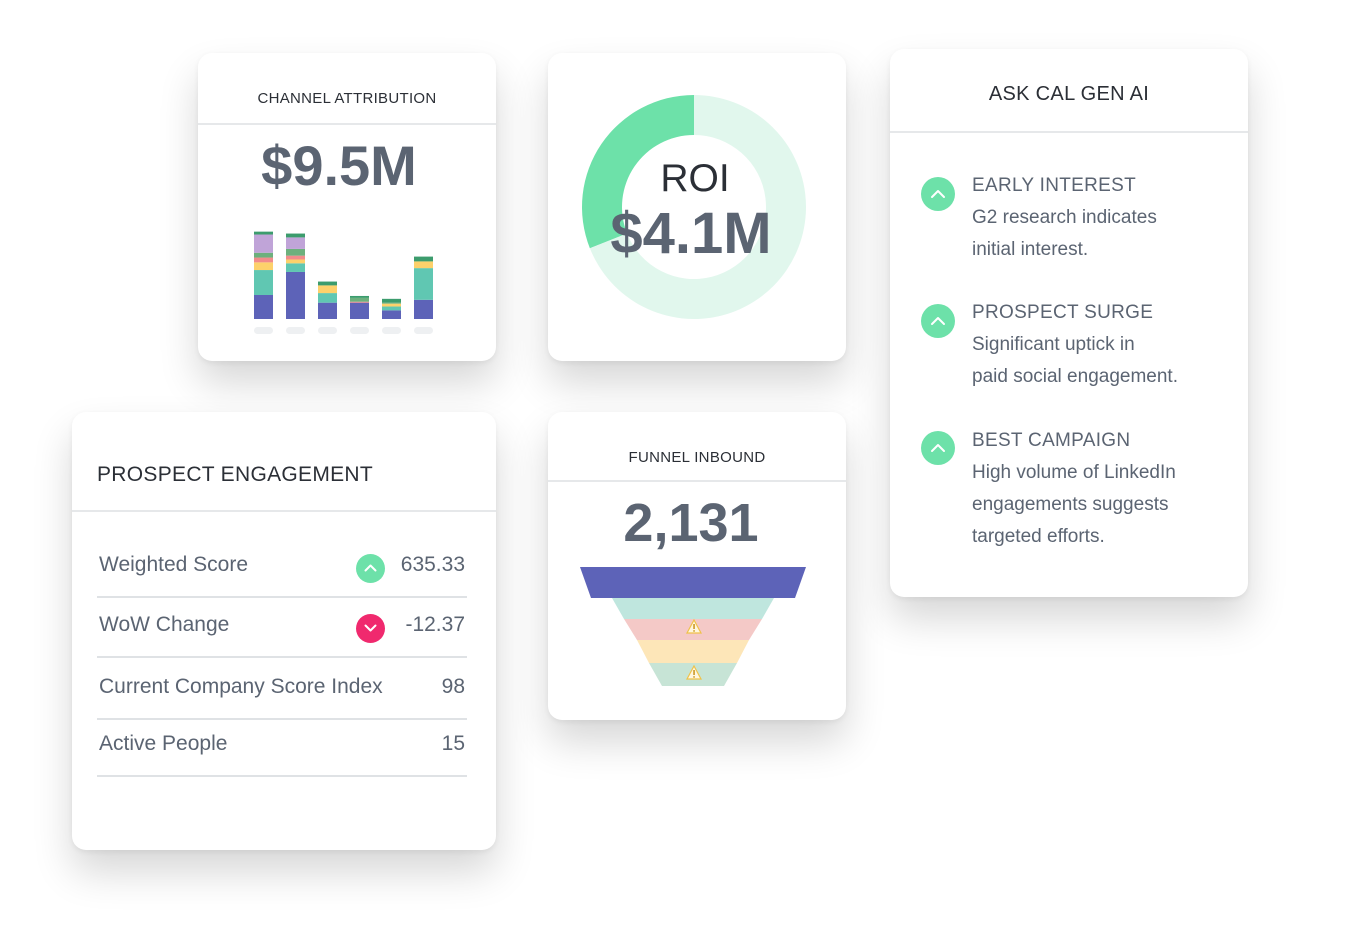 The width and height of the screenshot is (1364, 927). Describe the element at coordinates (453, 686) in the screenshot. I see `metric-value: 98` at that location.